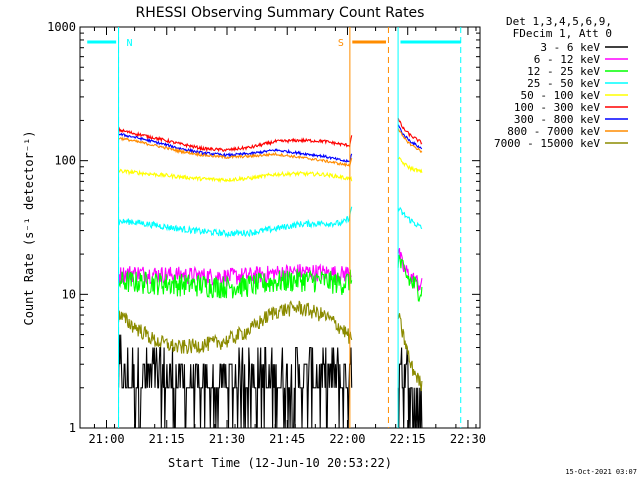  What do you see at coordinates (69, 294) in the screenshot?
I see `y-tick-label: 10` at bounding box center [69, 294].